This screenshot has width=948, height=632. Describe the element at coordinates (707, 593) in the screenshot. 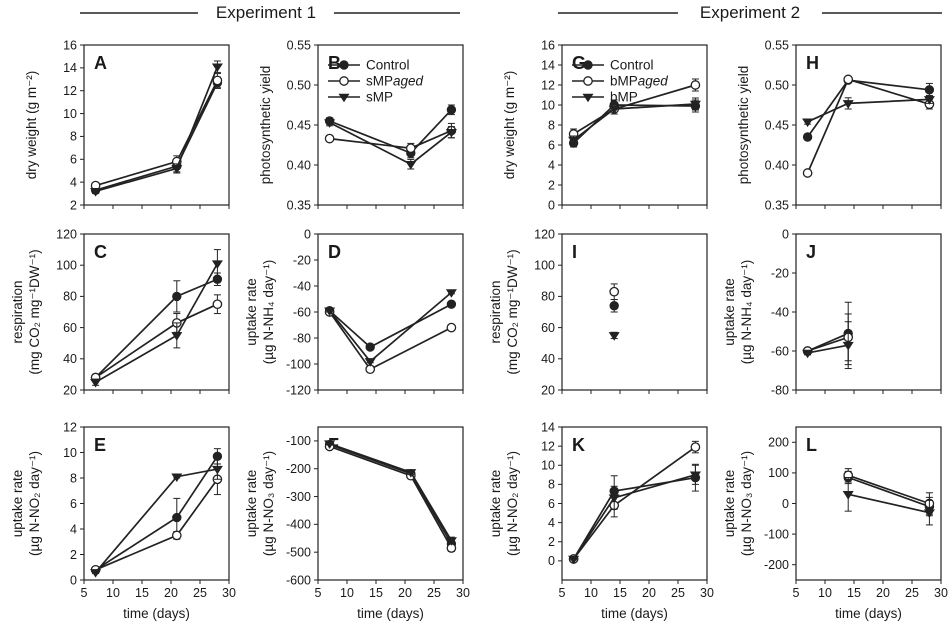

I see `panel-k-xtick-label: 30` at that location.